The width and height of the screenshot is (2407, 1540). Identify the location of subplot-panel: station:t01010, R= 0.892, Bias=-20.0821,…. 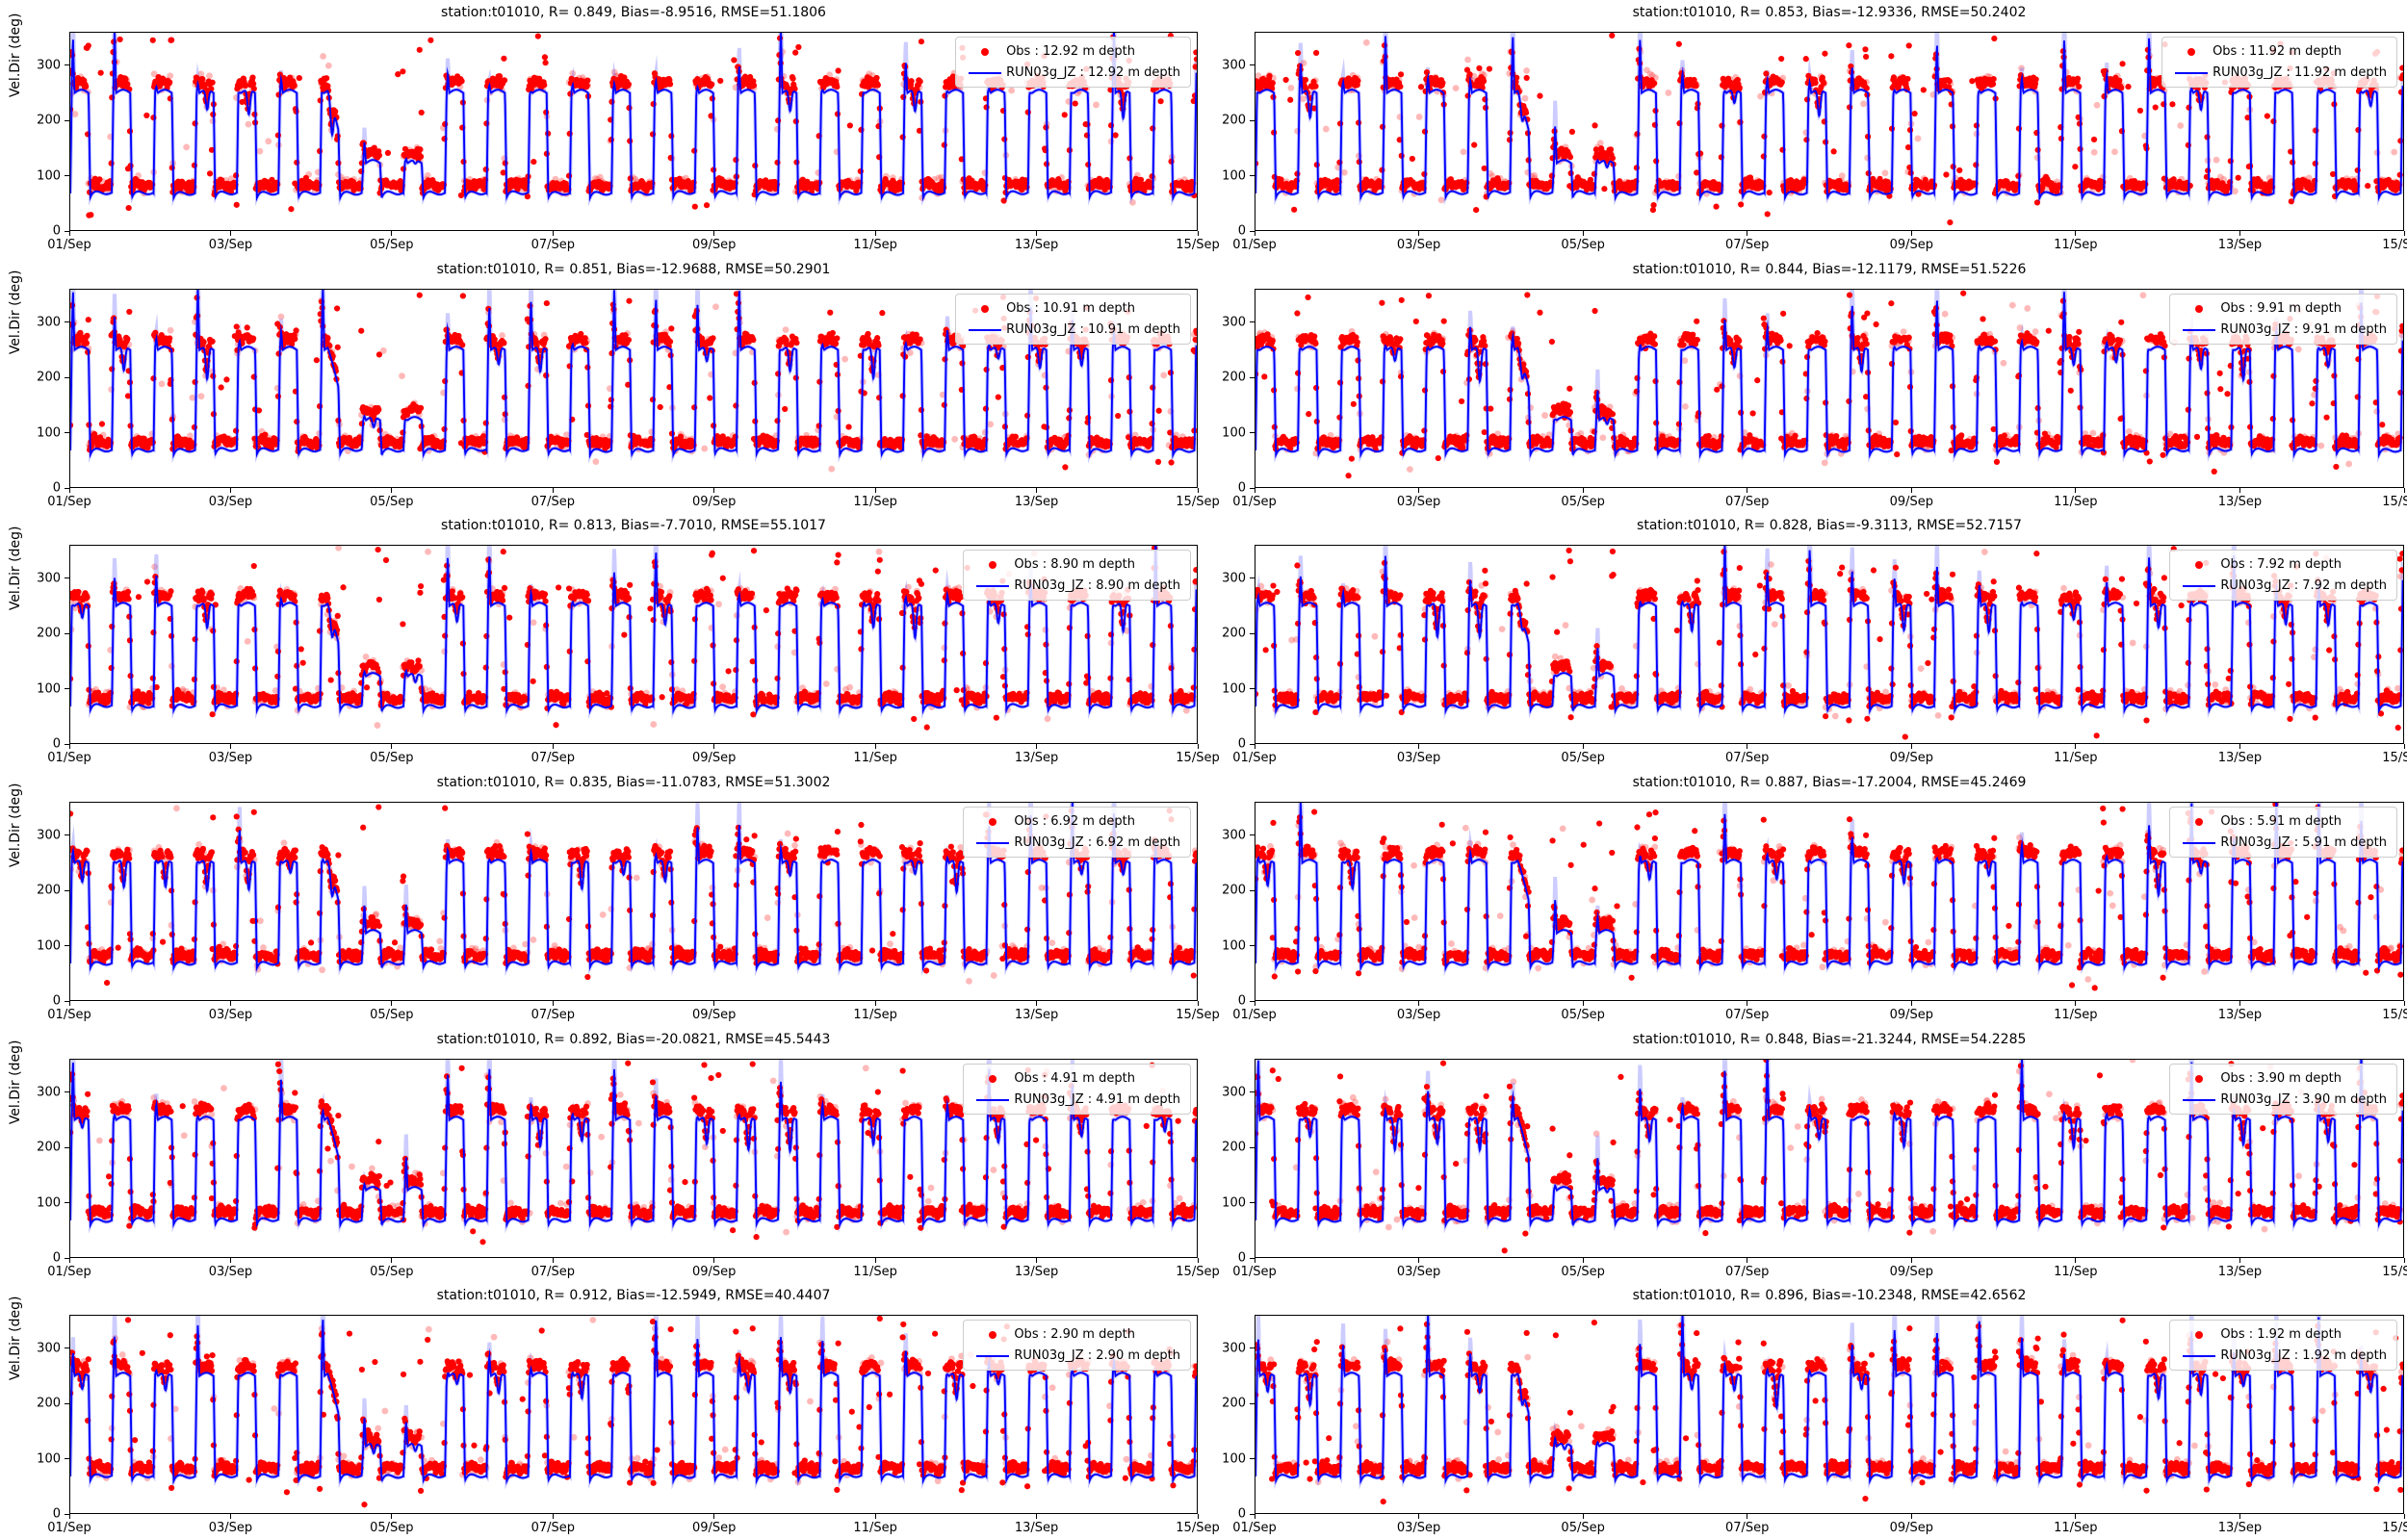
(610, 1155).